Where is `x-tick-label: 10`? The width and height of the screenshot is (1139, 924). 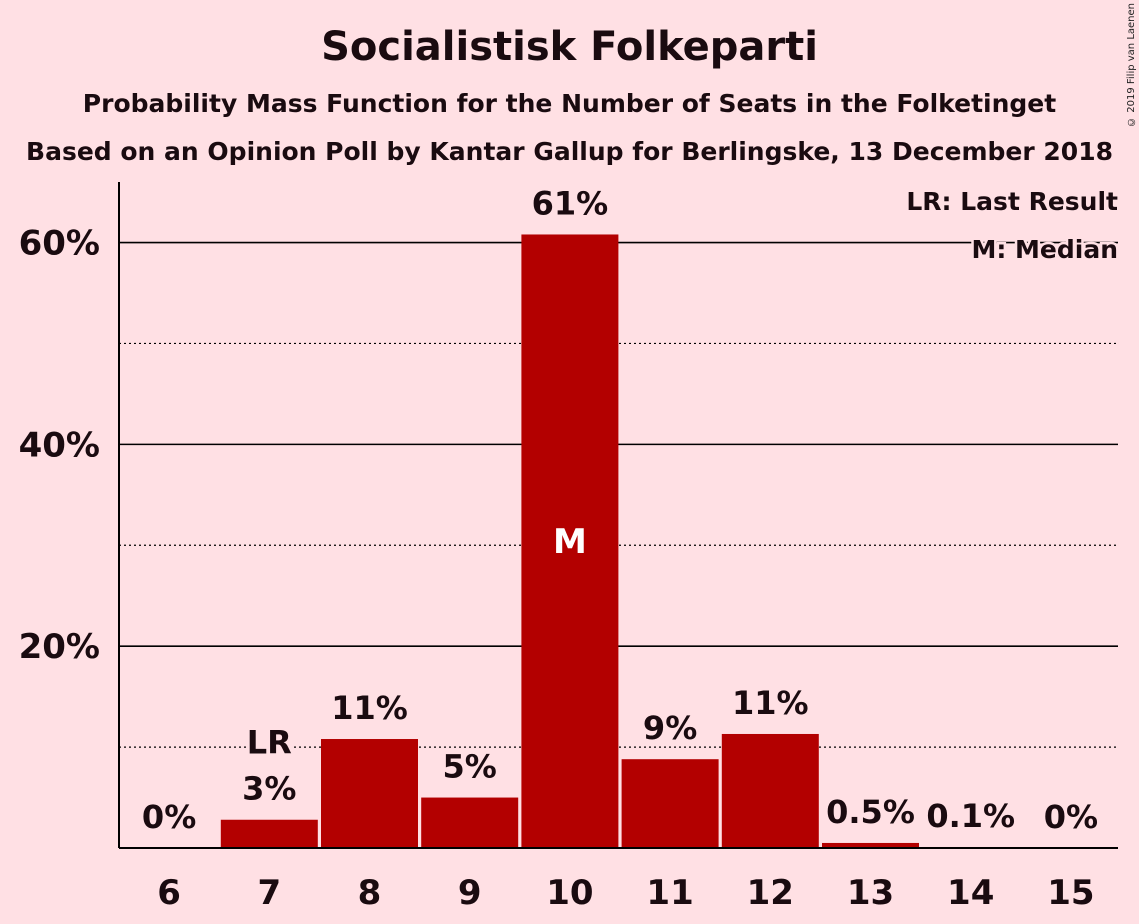
x-tick-label: 10 is located at coordinates (569, 893).